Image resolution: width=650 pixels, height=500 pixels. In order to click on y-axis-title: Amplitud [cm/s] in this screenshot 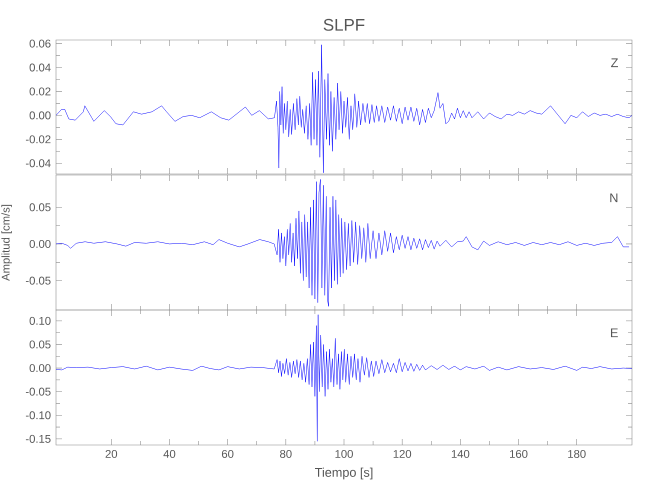, I will do `click(6, 242)`.